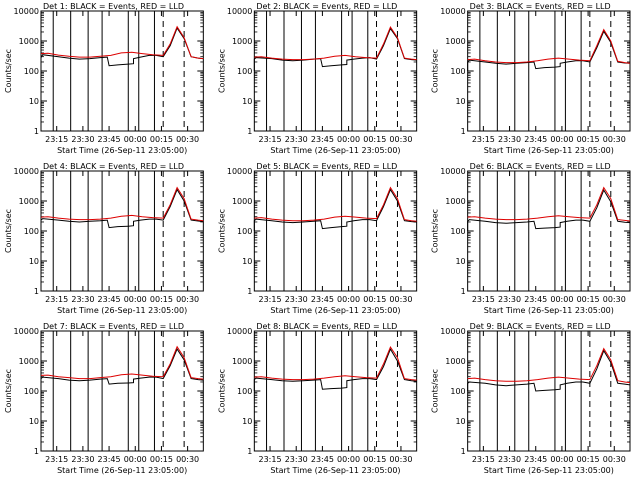  Describe the element at coordinates (113, 166) in the screenshot. I see `panel-title: Det 4: BLACK = Events, RED = LLD` at that location.